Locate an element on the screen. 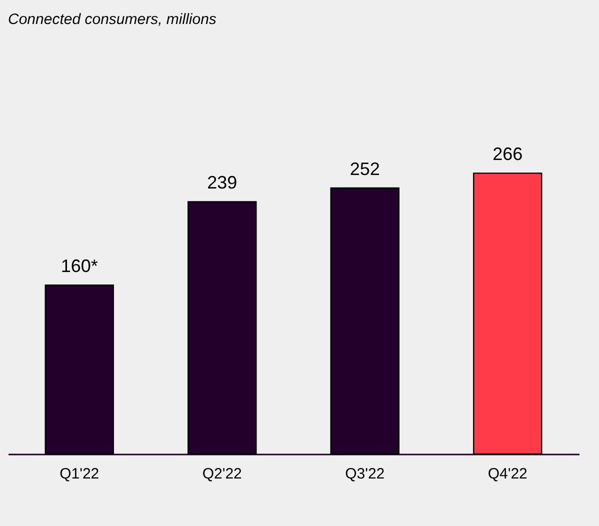 This screenshot has width=599, height=526. chart-title: Connected consumers, millions is located at coordinates (112, 19).